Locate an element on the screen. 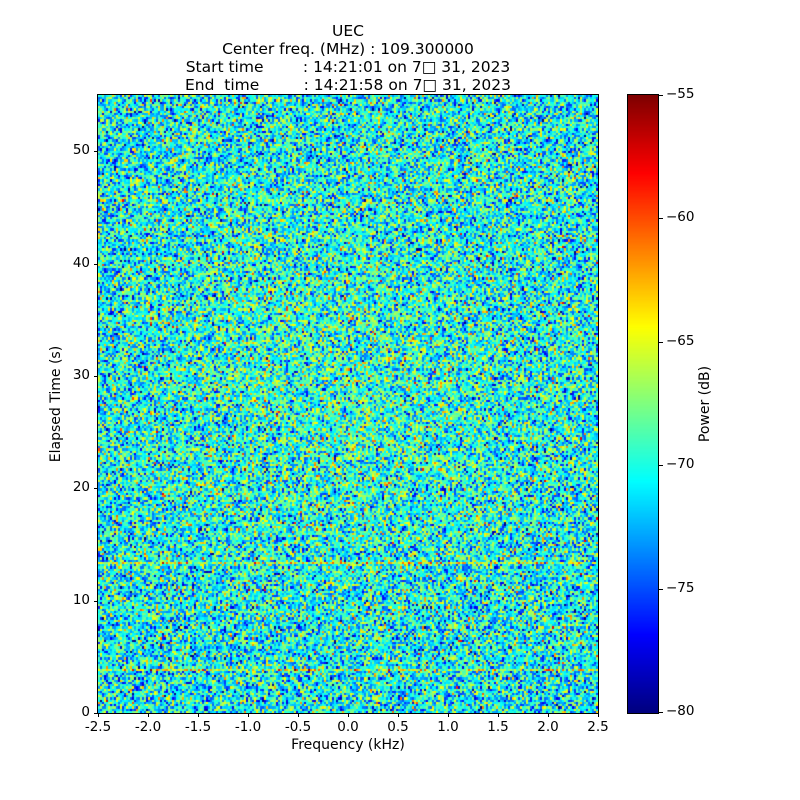 Image resolution: width=800 pixels, height=800 pixels. y-tick-label: 20 is located at coordinates (81, 487).